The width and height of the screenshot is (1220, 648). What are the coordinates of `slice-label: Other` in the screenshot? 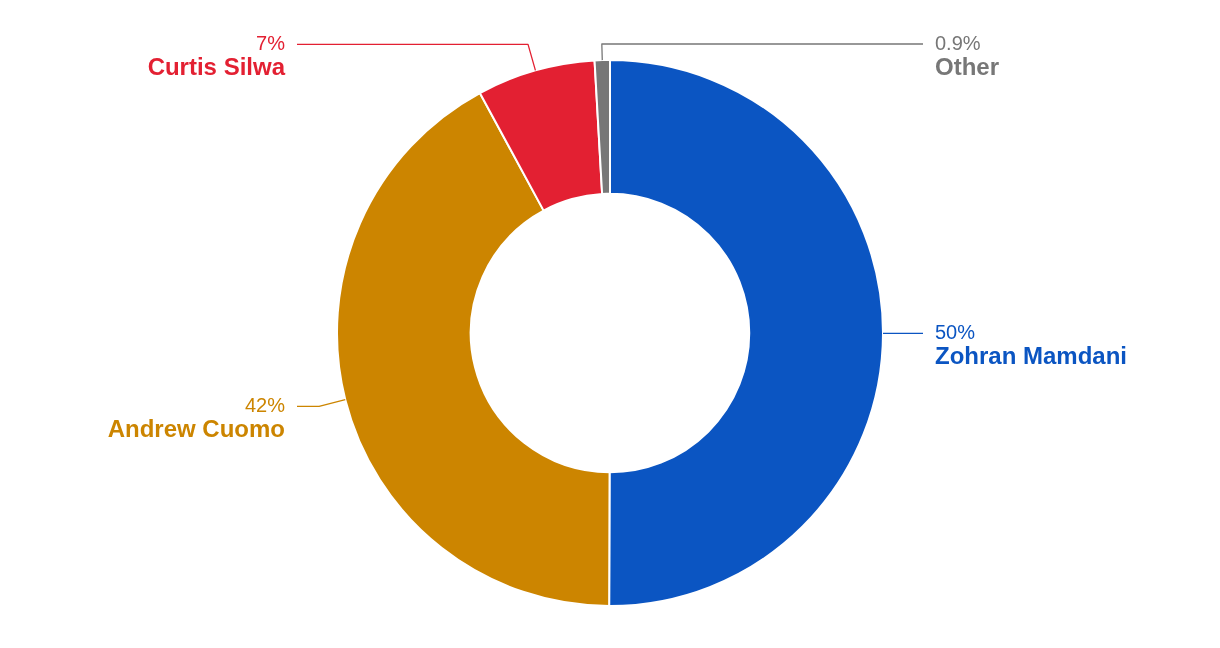 It's located at (967, 66).